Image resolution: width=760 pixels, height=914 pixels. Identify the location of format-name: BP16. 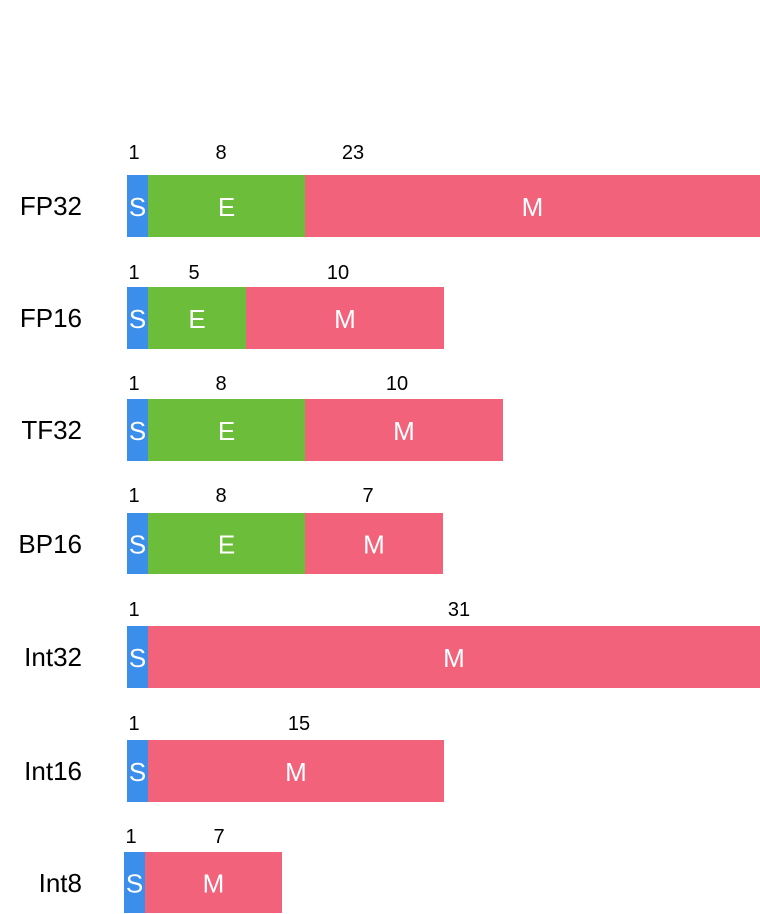
(50, 544).